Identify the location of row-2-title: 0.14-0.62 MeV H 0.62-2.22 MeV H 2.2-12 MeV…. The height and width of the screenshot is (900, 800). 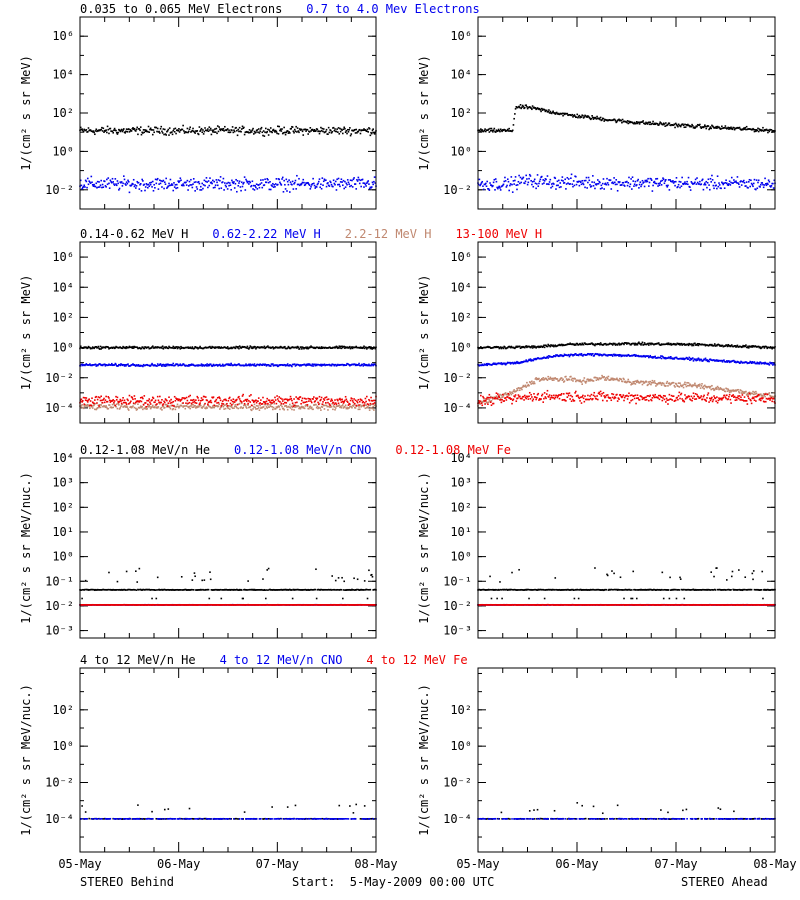
(311, 234).